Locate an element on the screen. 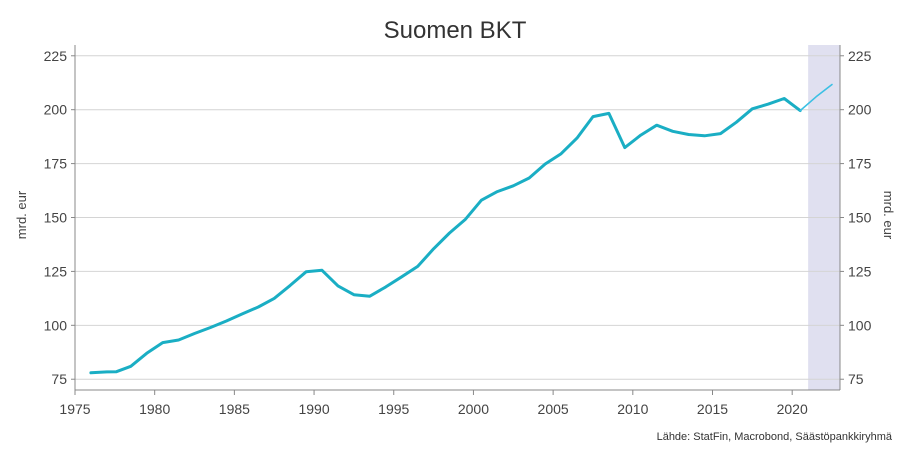 This screenshot has width=922, height=455. y-tick-right-200: 200 is located at coordinates (860, 110).